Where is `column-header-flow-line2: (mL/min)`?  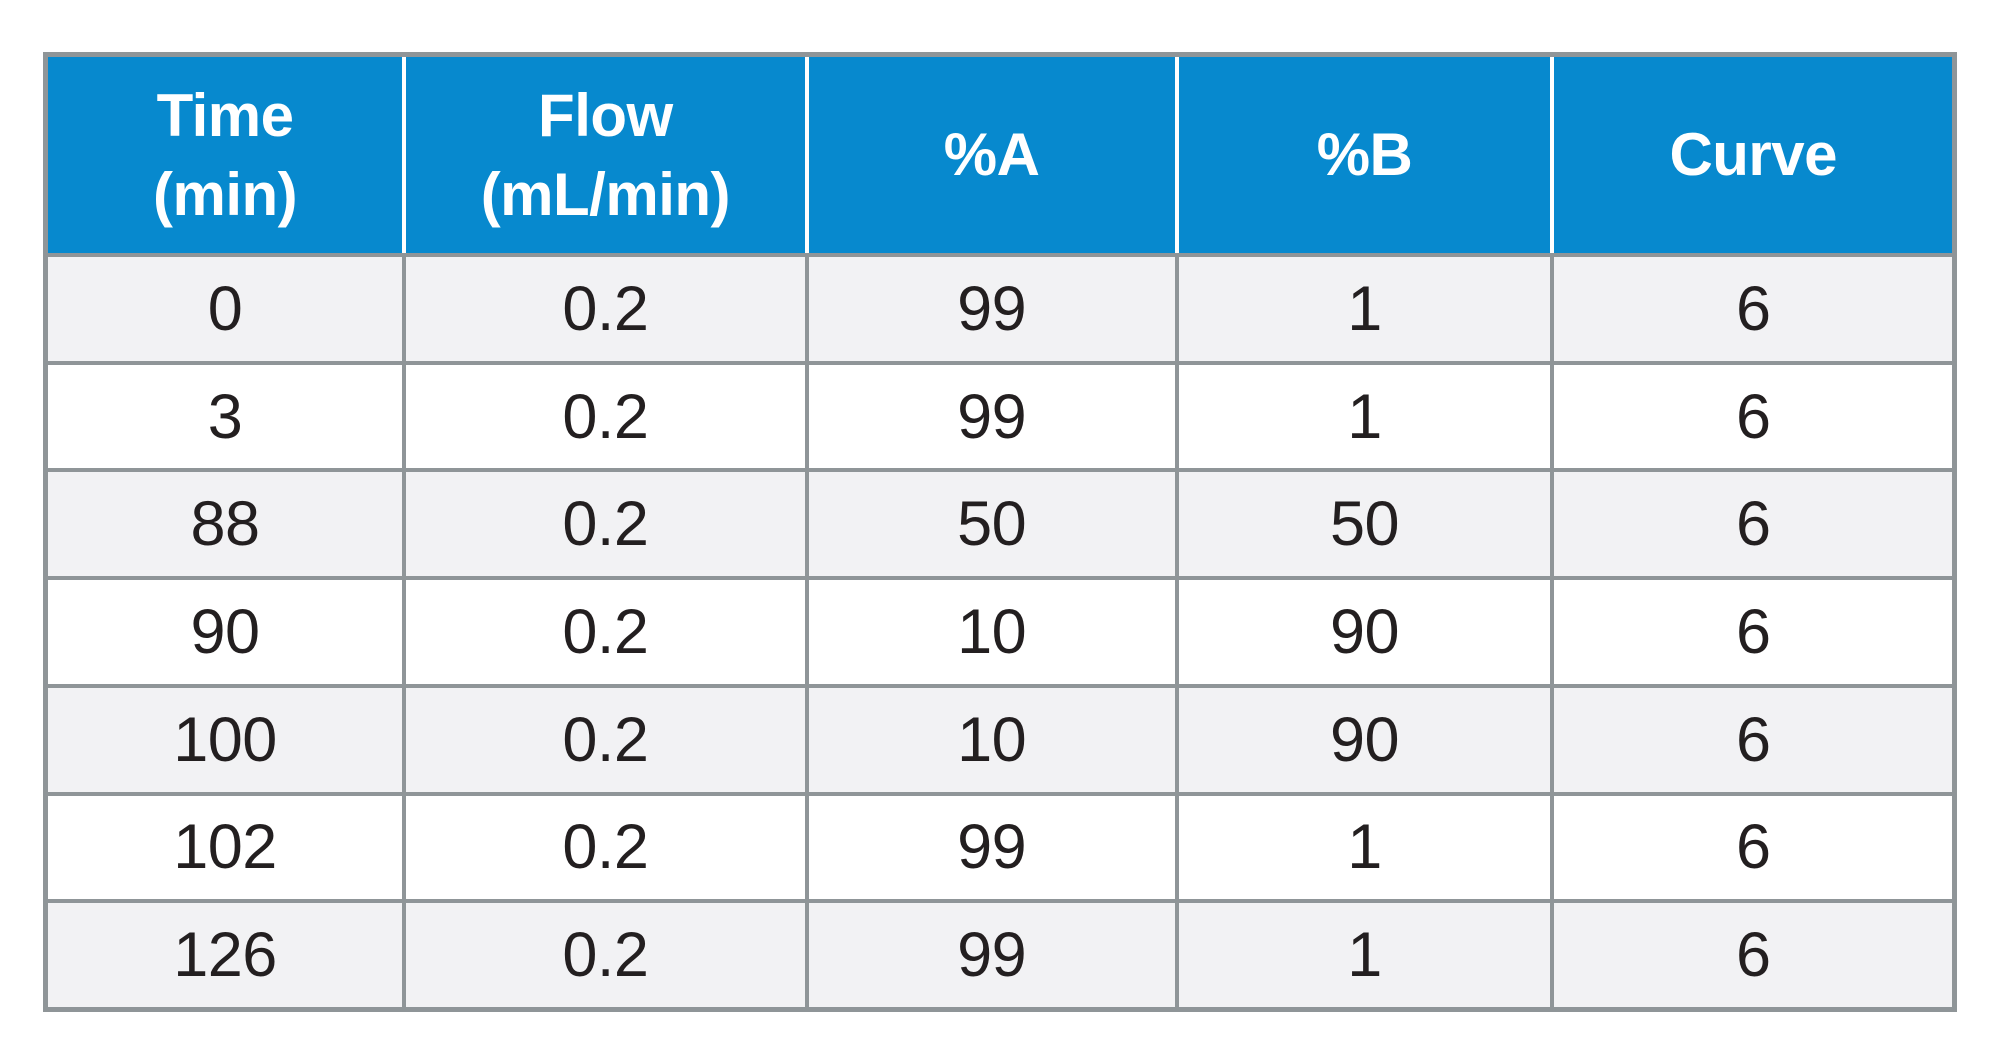 column-header-flow-line2: (mL/min) is located at coordinates (605, 194).